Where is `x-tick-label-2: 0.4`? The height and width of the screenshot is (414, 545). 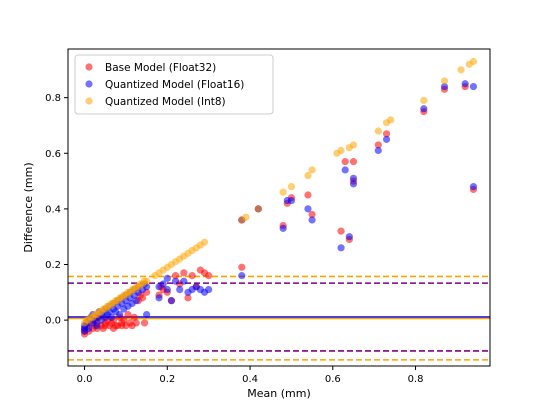 x-tick-label-2: 0.4 is located at coordinates (250, 379).